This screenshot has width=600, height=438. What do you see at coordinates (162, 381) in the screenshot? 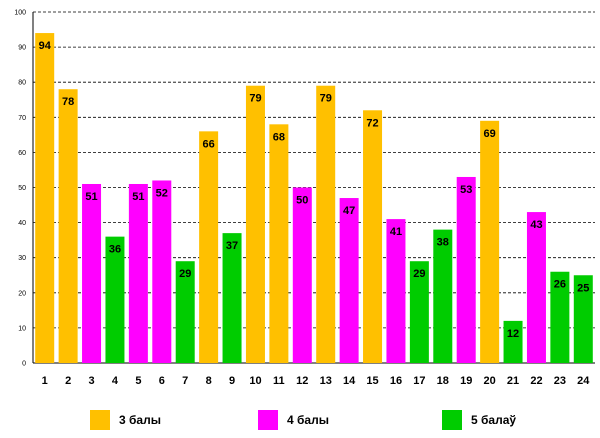
I see `x-tick-label-6: 6` at bounding box center [162, 381].